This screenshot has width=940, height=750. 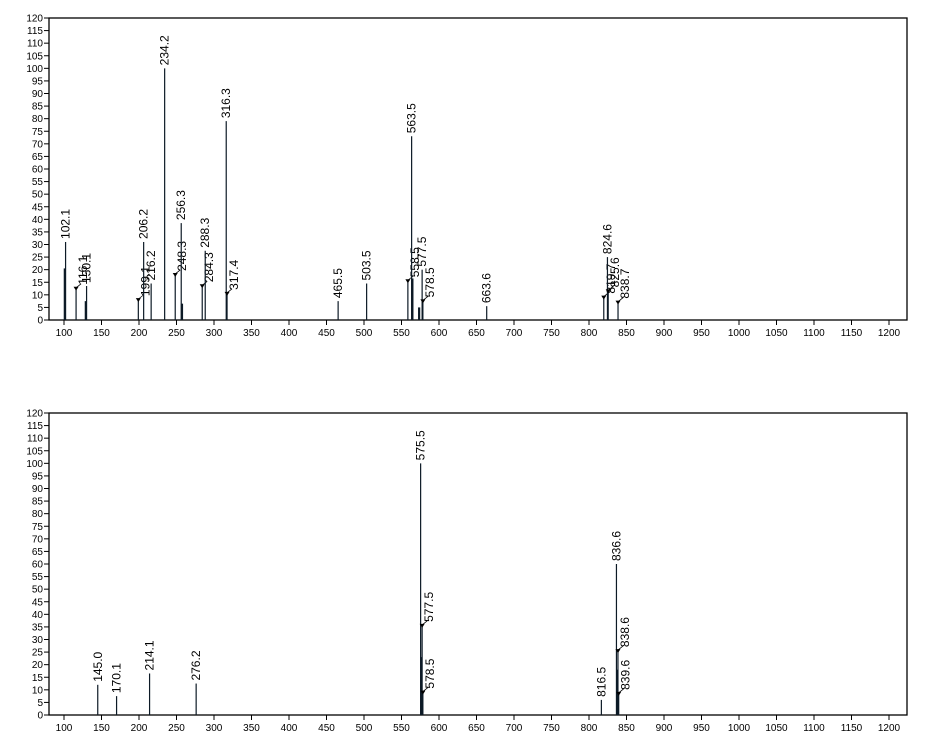 What do you see at coordinates (209, 267) in the screenshot?
I see `peak-label: 284.3` at bounding box center [209, 267].